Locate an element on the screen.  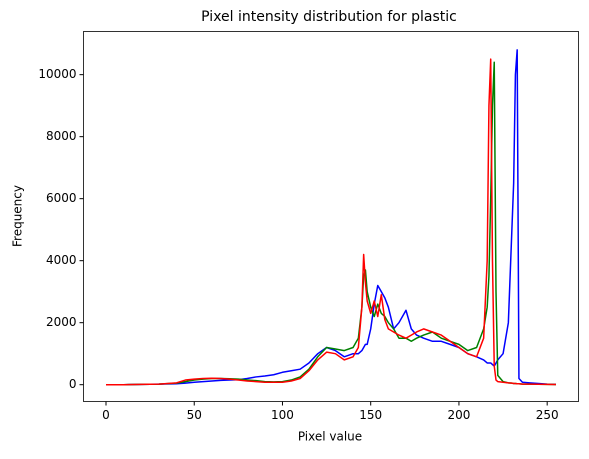
y-tick-label: 8000 is located at coordinates (61, 136).